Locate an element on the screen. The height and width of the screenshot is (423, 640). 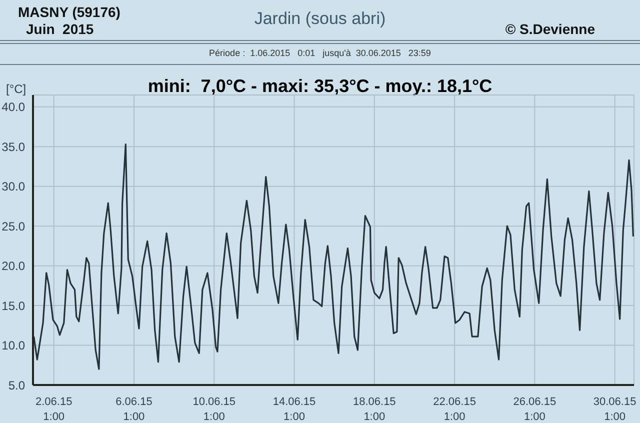
x-tick-label: 10.06.15 1:00 is located at coordinates (214, 409).